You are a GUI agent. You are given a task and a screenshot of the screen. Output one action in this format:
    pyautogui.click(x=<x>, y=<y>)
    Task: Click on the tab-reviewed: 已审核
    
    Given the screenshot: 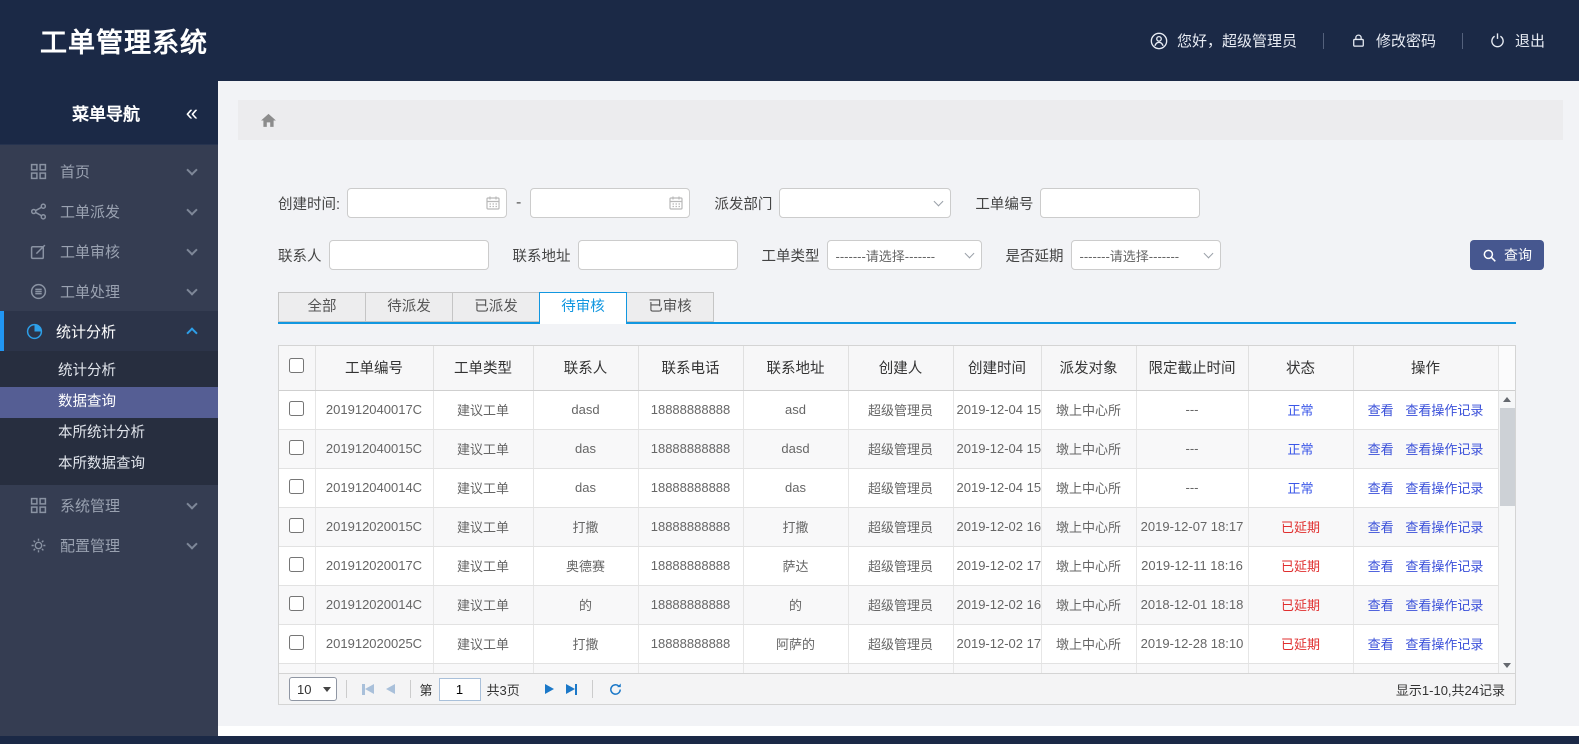 What is the action you would take?
    pyautogui.click(x=670, y=307)
    